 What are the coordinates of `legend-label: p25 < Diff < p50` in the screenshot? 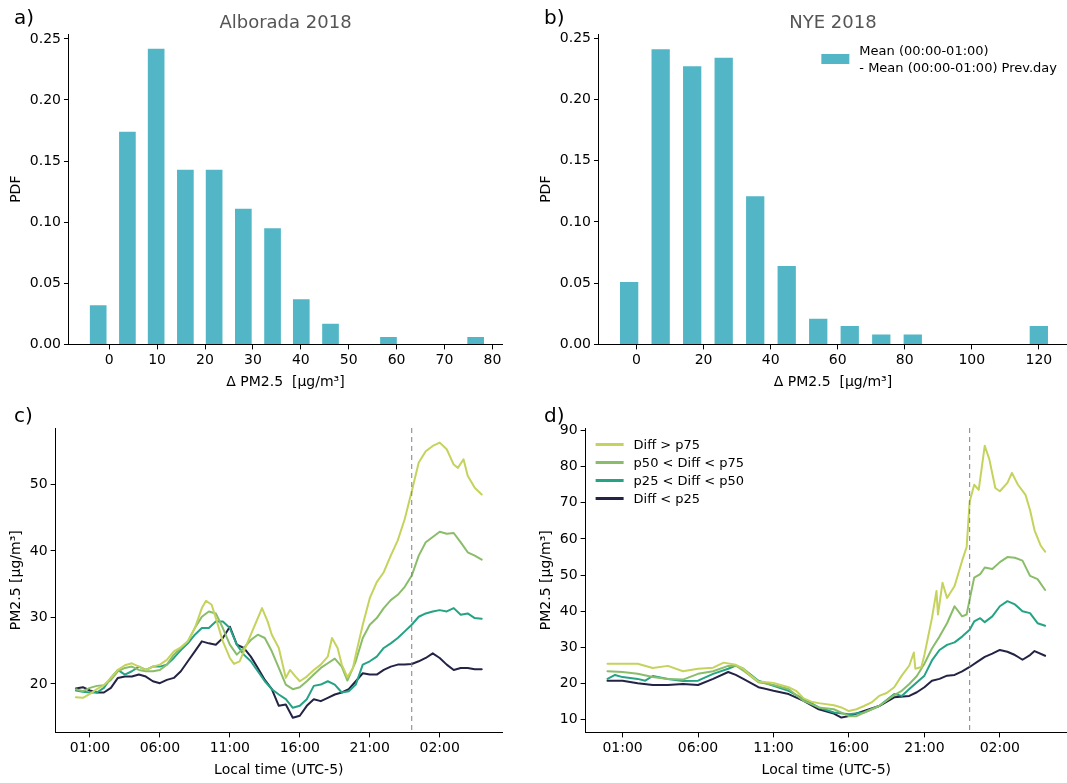 It's located at (689, 480).